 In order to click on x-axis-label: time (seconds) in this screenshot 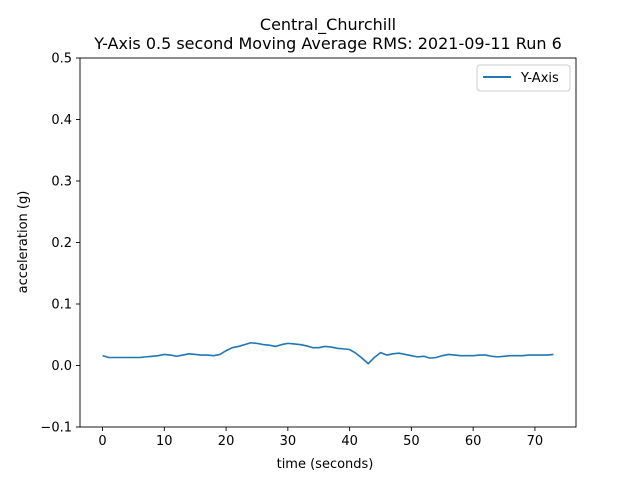, I will do `click(325, 464)`.